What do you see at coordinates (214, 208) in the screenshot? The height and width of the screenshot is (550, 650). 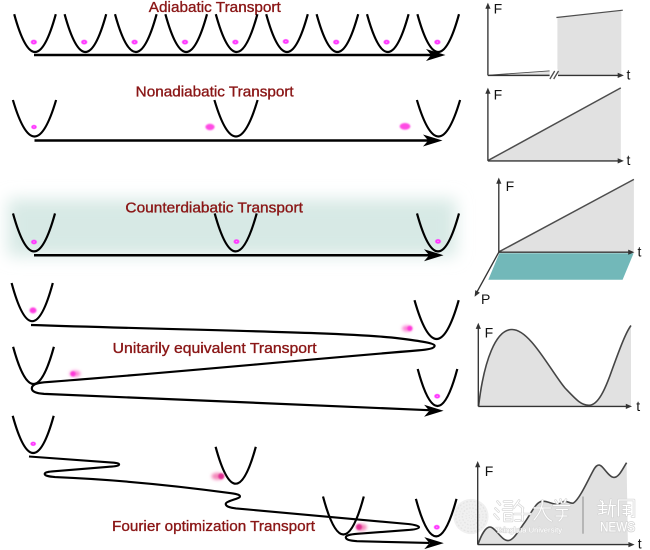 I see `svg-text: Counterdiabatic Transport` at bounding box center [214, 208].